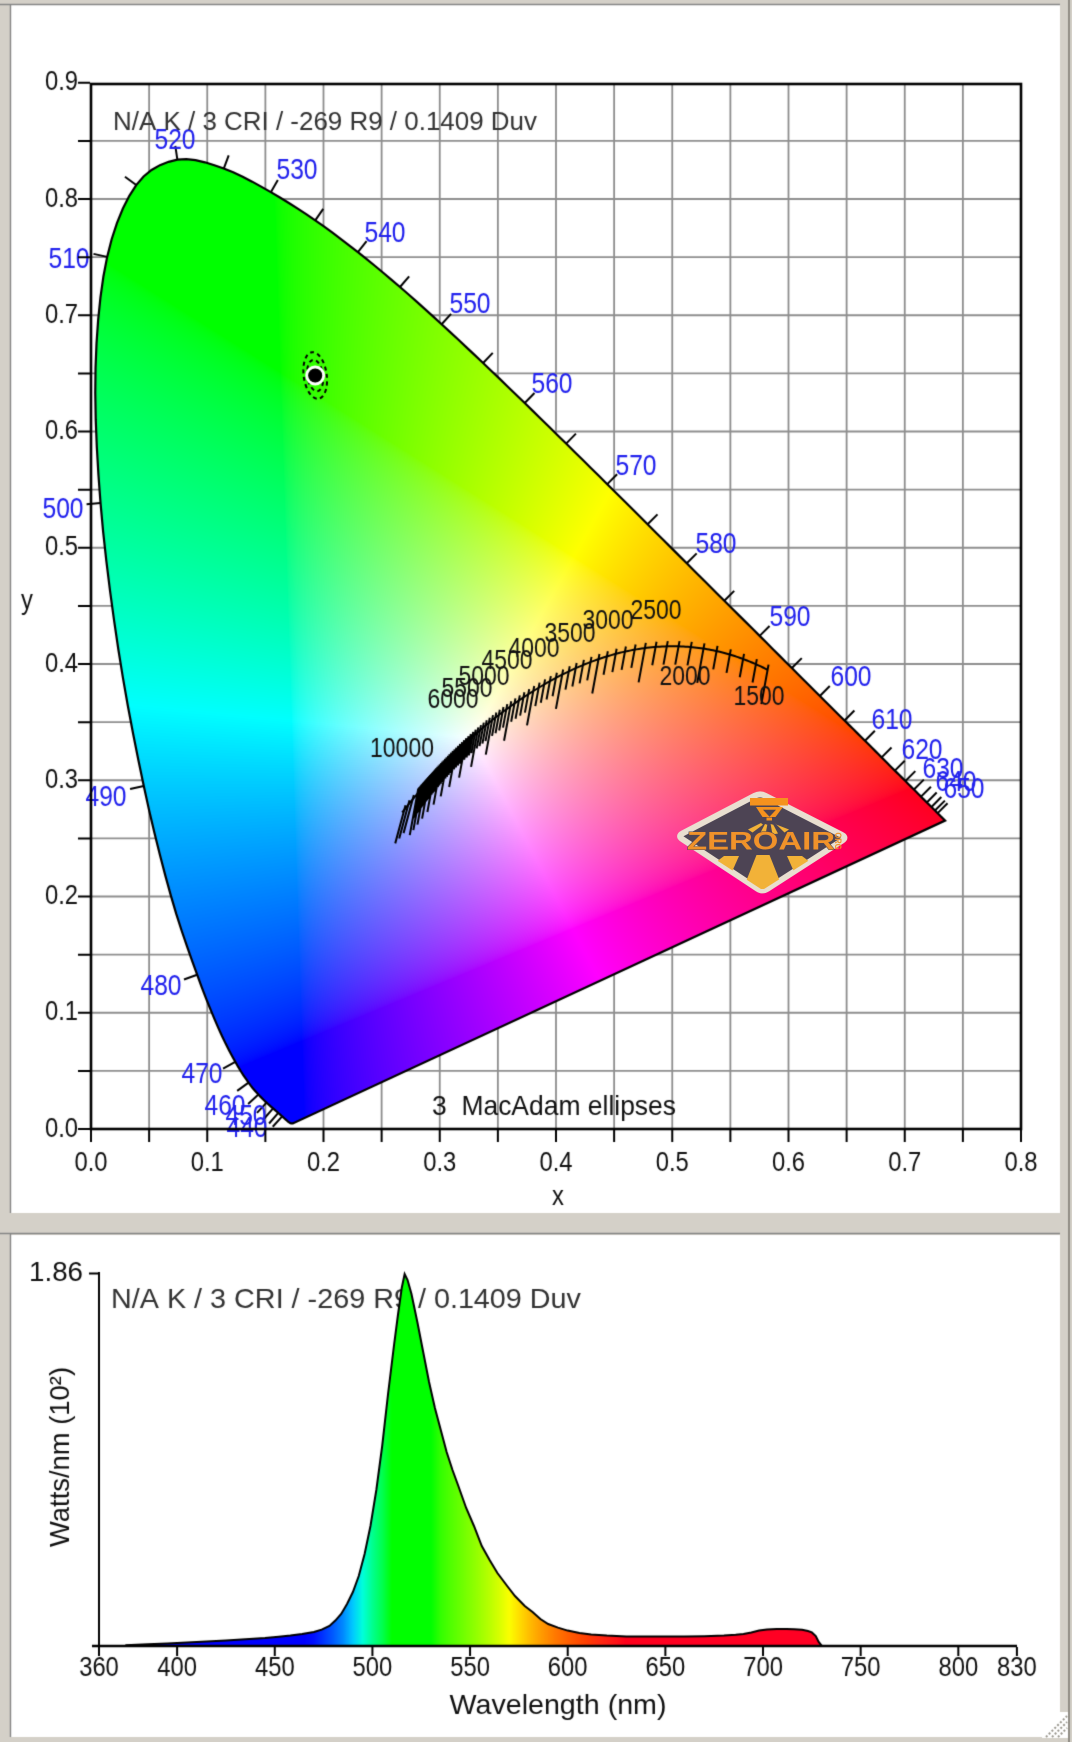 This screenshot has height=1742, width=1072. I want to click on svg-text: ORG, so click(837, 841).